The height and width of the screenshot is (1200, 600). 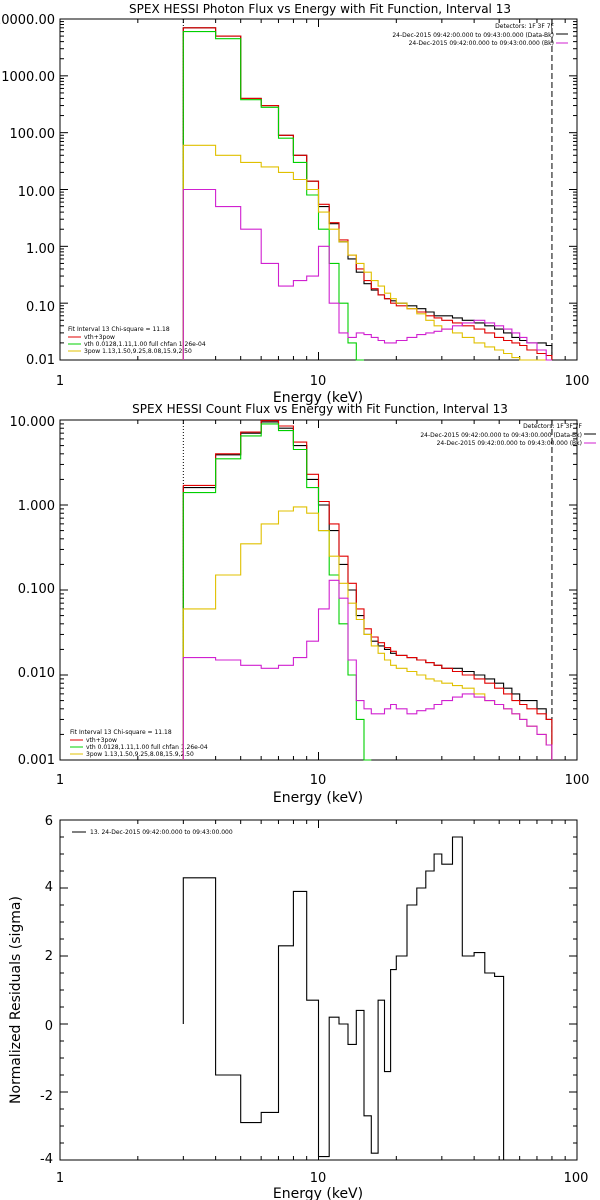 What do you see at coordinates (524, 26) in the screenshot?
I see `panel1-legend-header: Detectors: 1F 3F 7F` at bounding box center [524, 26].